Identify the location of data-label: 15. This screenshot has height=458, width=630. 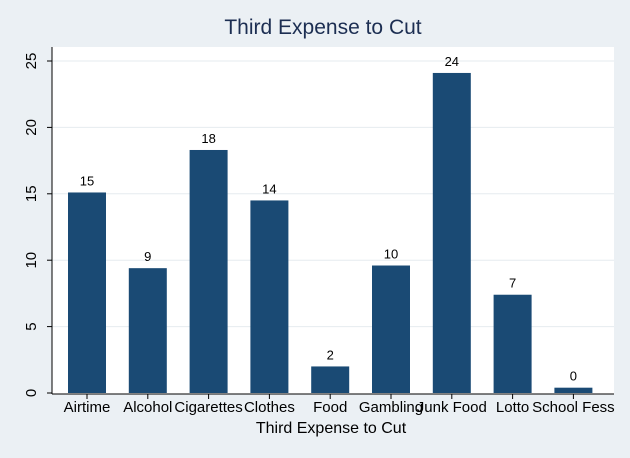
(87, 180).